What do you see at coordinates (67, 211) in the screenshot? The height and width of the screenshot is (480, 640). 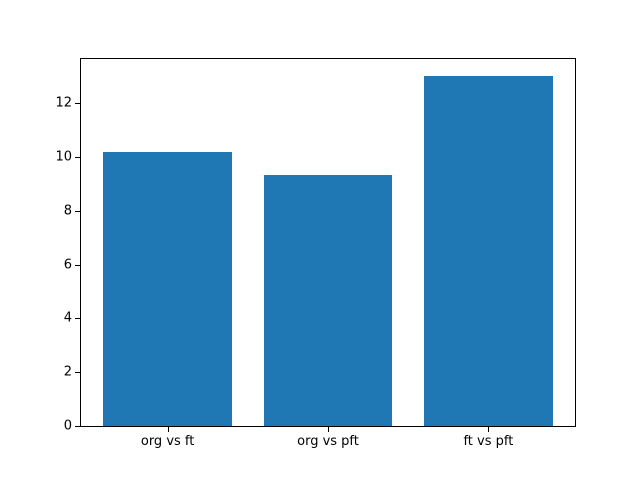 I see `y-tick-label: 8` at bounding box center [67, 211].